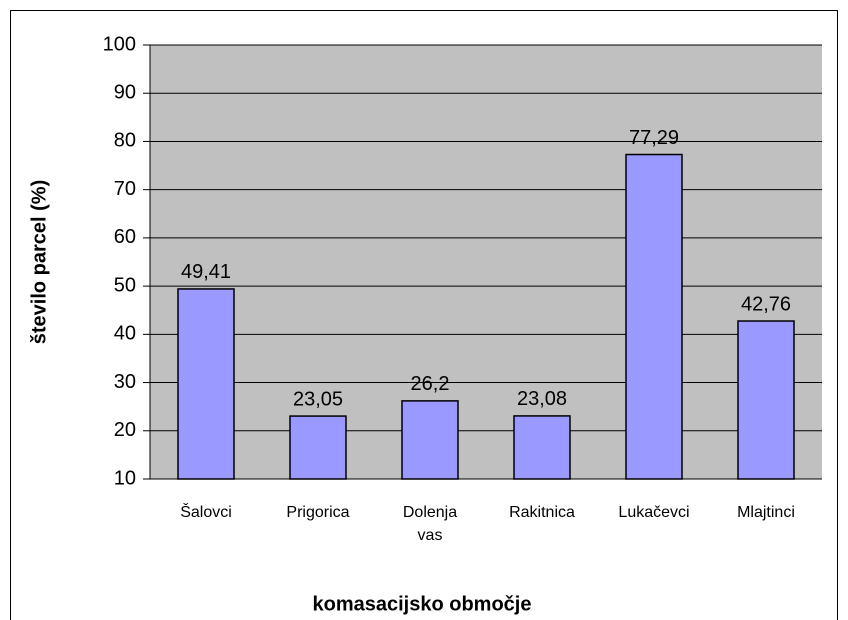 The width and height of the screenshot is (848, 620). What do you see at coordinates (542, 399) in the screenshot?
I see `value-label: 23,08` at bounding box center [542, 399].